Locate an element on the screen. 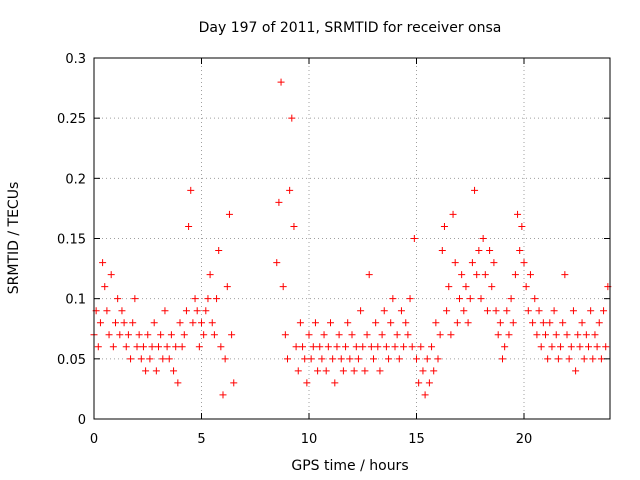  y-tick-label: 0.3 is located at coordinates (75, 59).